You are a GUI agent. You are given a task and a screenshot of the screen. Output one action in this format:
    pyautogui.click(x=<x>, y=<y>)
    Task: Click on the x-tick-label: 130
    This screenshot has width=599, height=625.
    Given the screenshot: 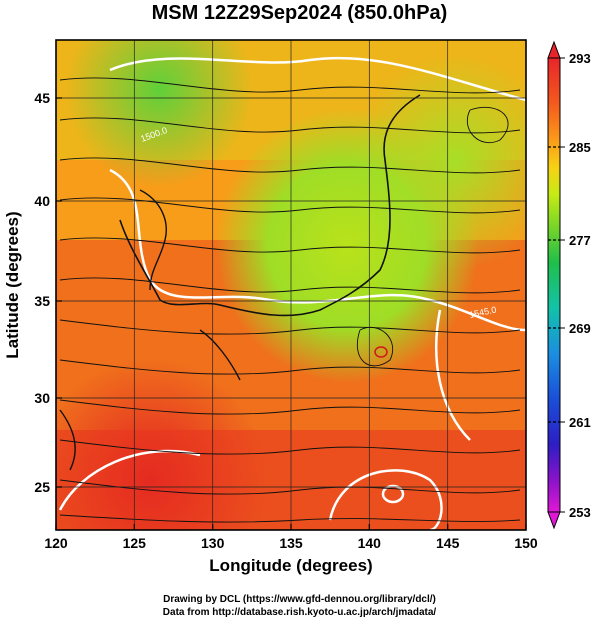 What is the action you would take?
    pyautogui.click(x=213, y=543)
    